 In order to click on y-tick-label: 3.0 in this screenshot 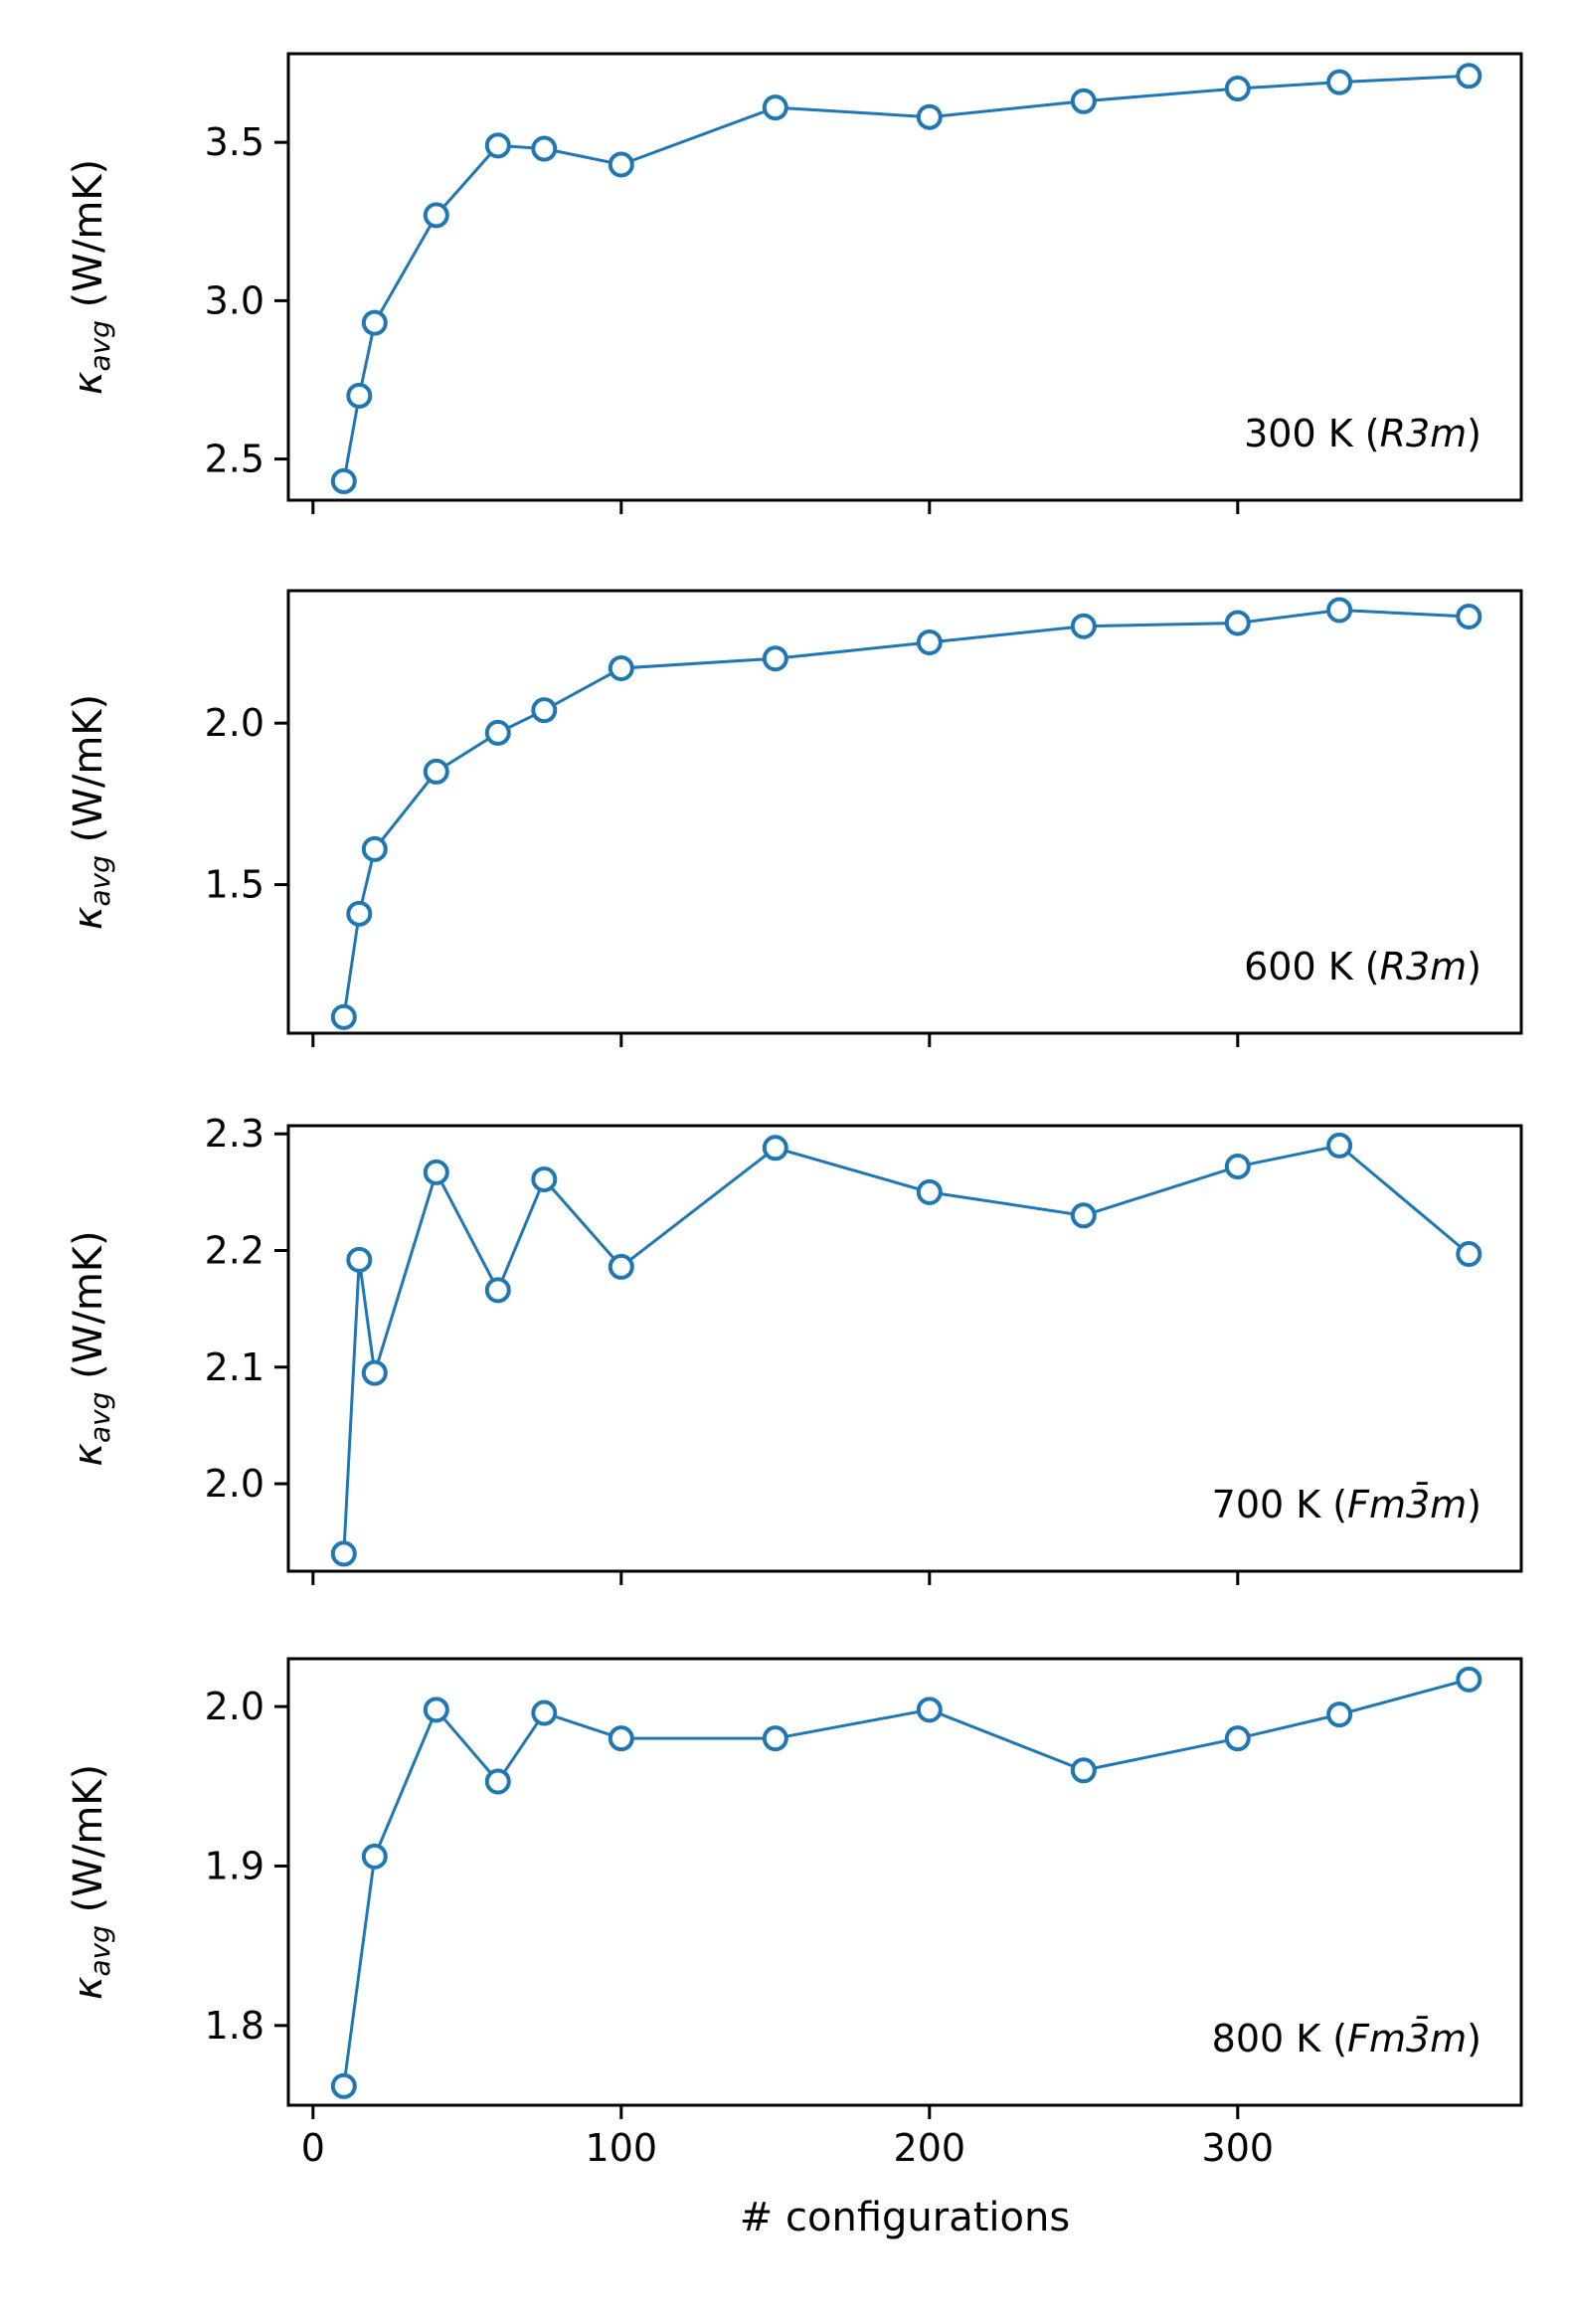, I will do `click(234, 300)`.